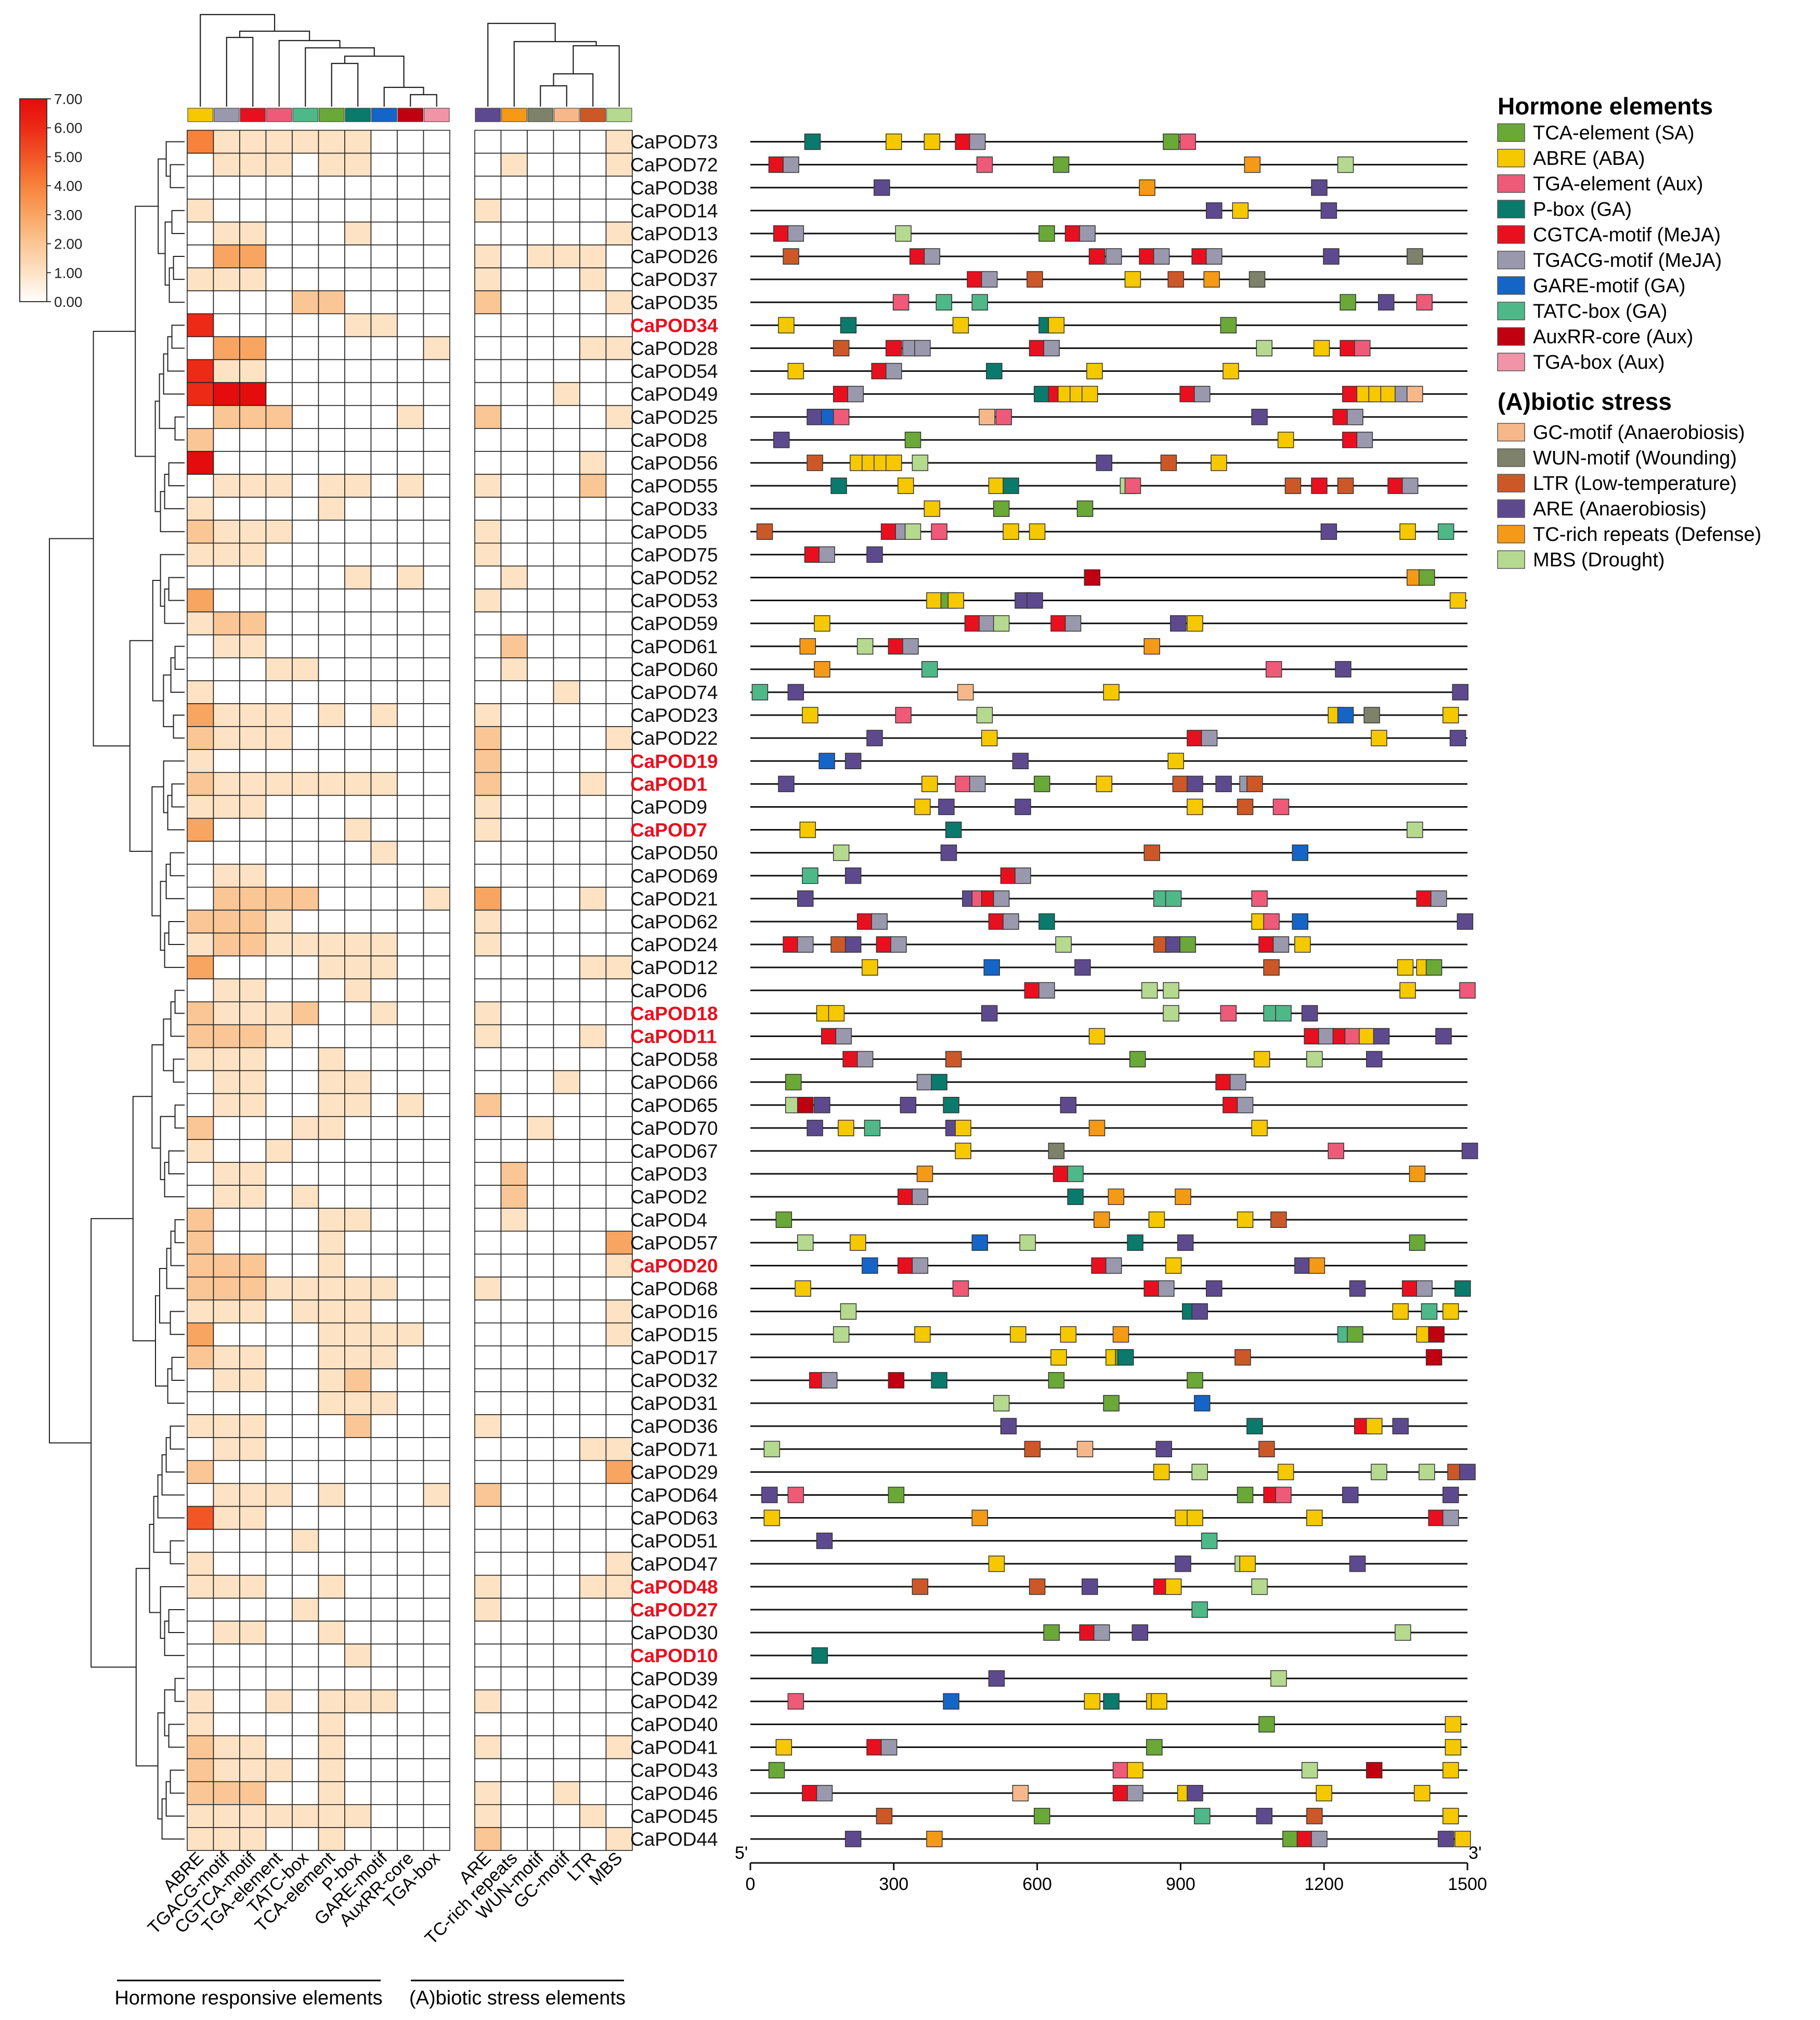 This screenshot has height=2020, width=1820. Describe the element at coordinates (674, 1541) in the screenshot. I see `gene-label: CaPOD51` at that location.